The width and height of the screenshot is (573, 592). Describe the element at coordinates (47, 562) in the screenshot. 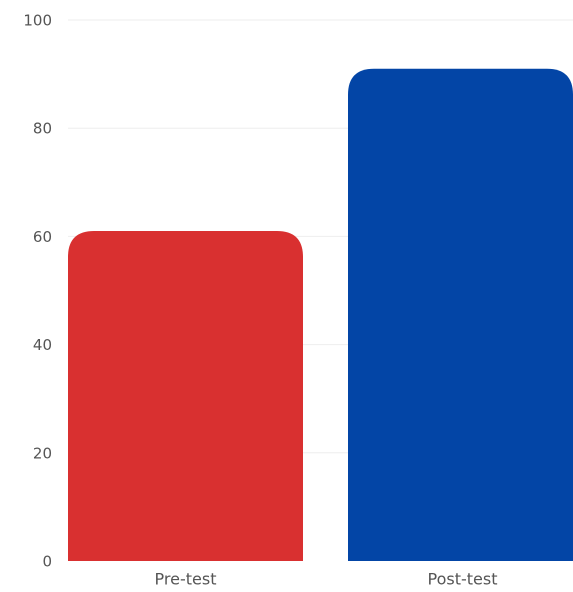

I see `y-tick-label: 0` at that location.